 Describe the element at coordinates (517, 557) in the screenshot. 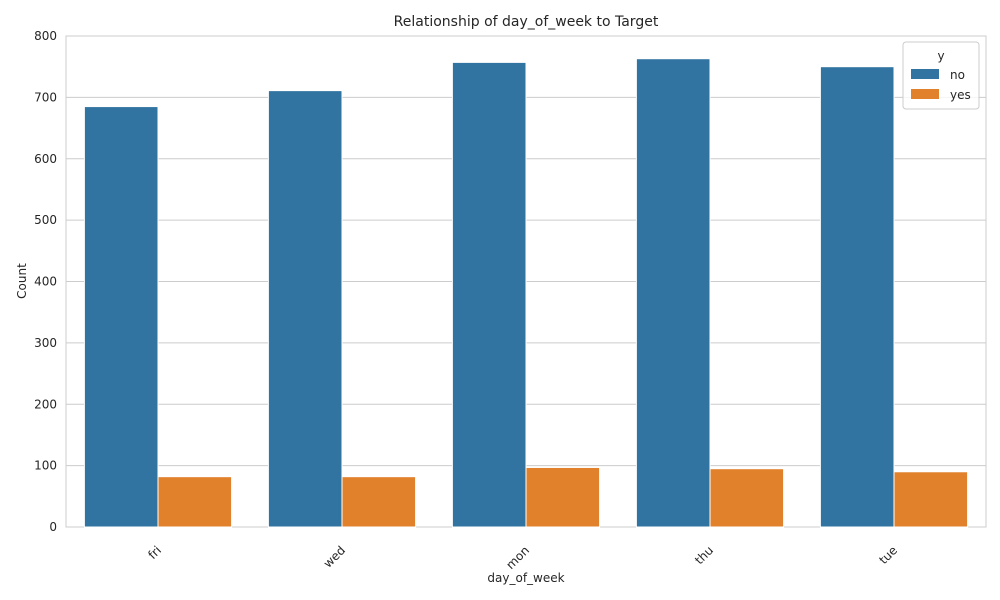

I see `x-tick-label: mon` at that location.